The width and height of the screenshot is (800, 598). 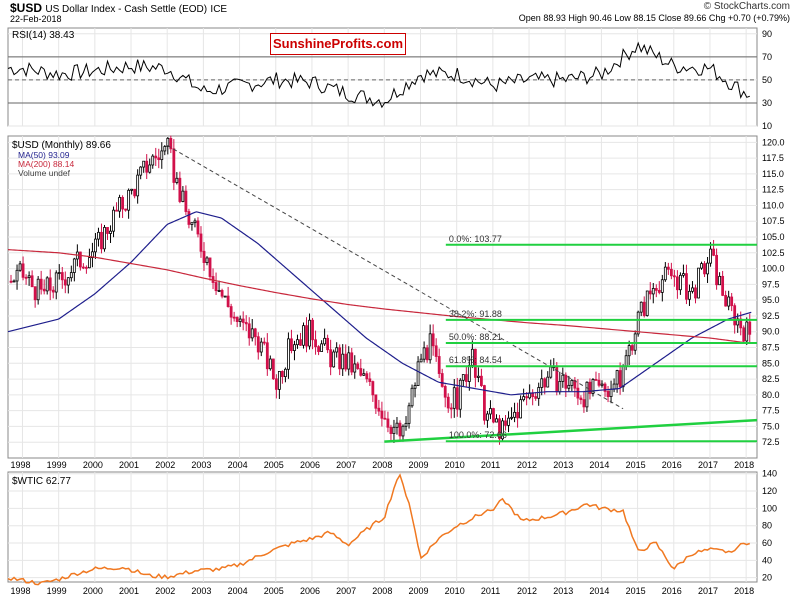 I want to click on watermark: SunshineProfits.com, so click(x=338, y=44).